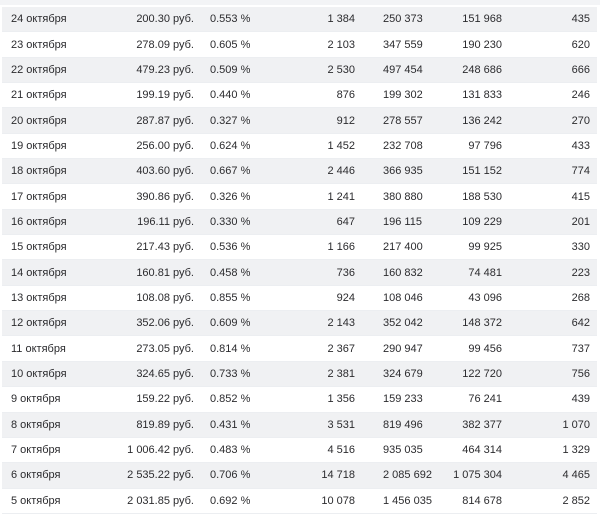  I want to click on cell-number-4: 737, so click(580, 348).